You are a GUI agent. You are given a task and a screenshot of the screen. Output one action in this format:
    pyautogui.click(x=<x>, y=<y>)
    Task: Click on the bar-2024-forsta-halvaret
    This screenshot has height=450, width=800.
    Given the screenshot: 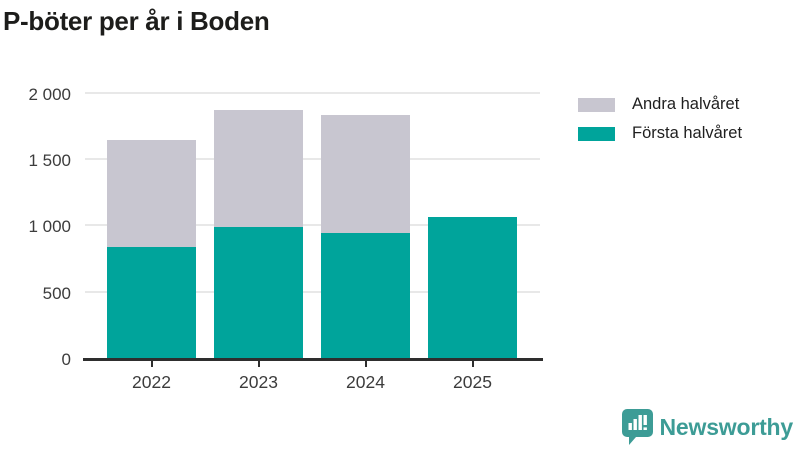 What is the action you would take?
    pyautogui.click(x=365, y=295)
    